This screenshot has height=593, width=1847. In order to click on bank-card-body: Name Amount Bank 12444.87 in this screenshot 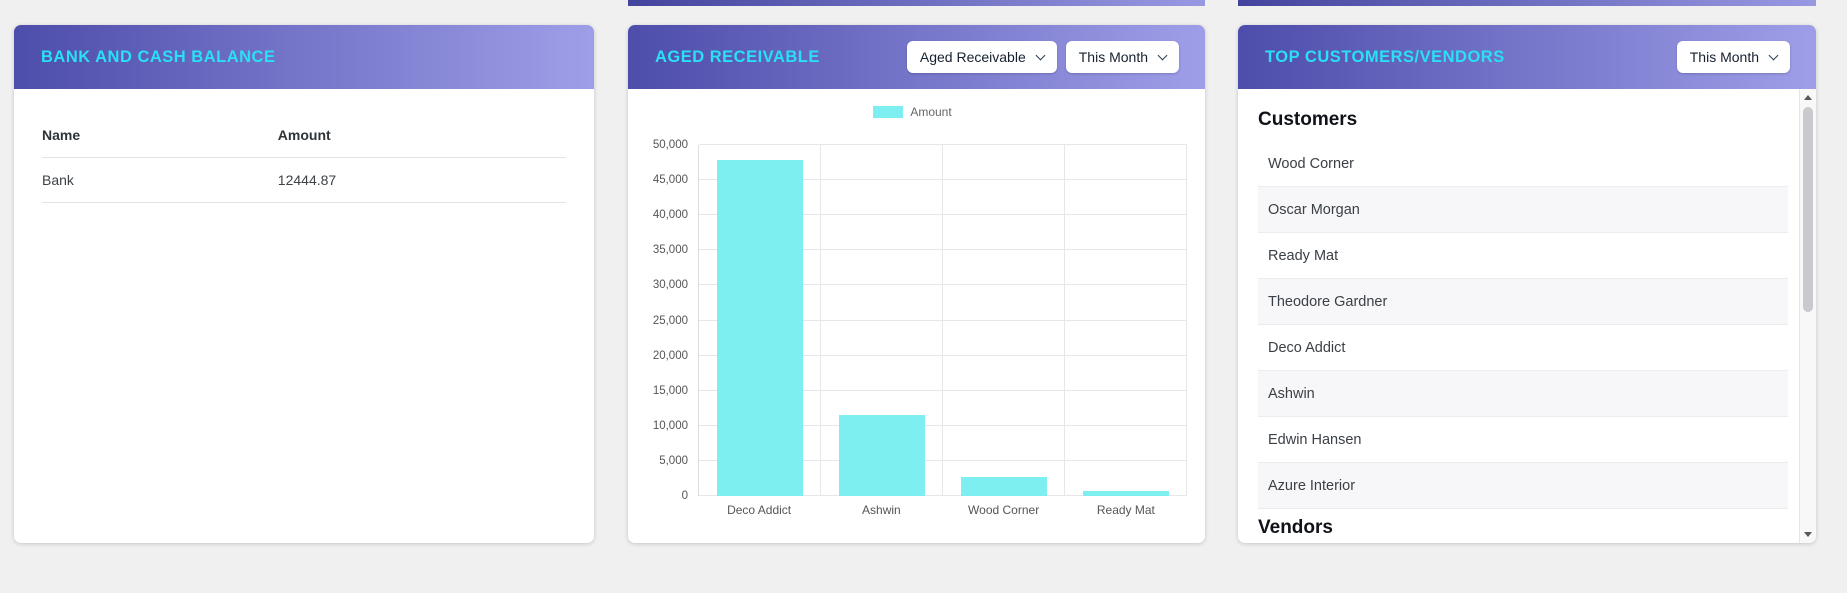, I will do `click(304, 146)`.